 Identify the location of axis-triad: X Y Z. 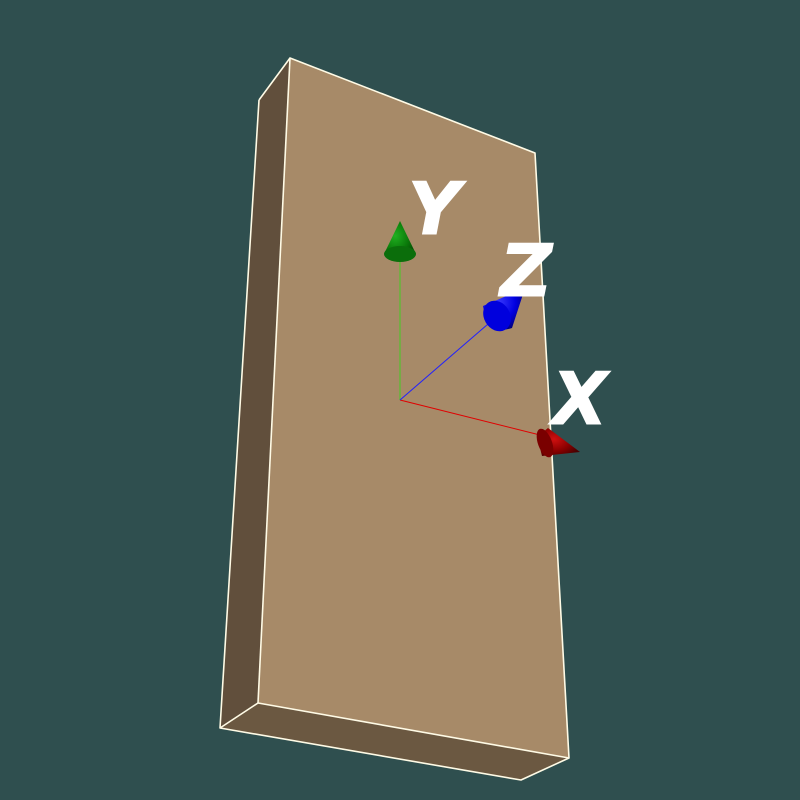
(498, 312).